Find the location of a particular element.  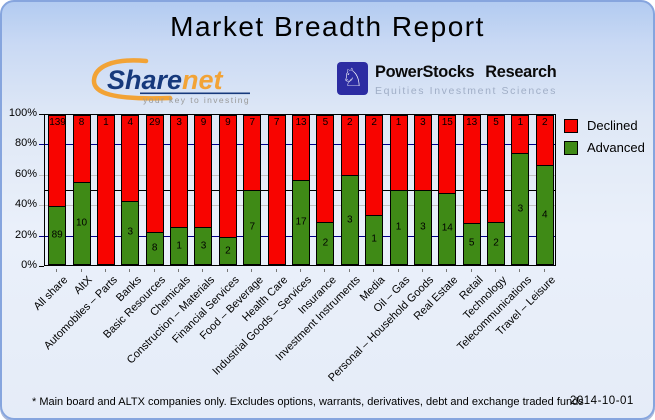

bar-value-advanced: 4 is located at coordinates (545, 215).